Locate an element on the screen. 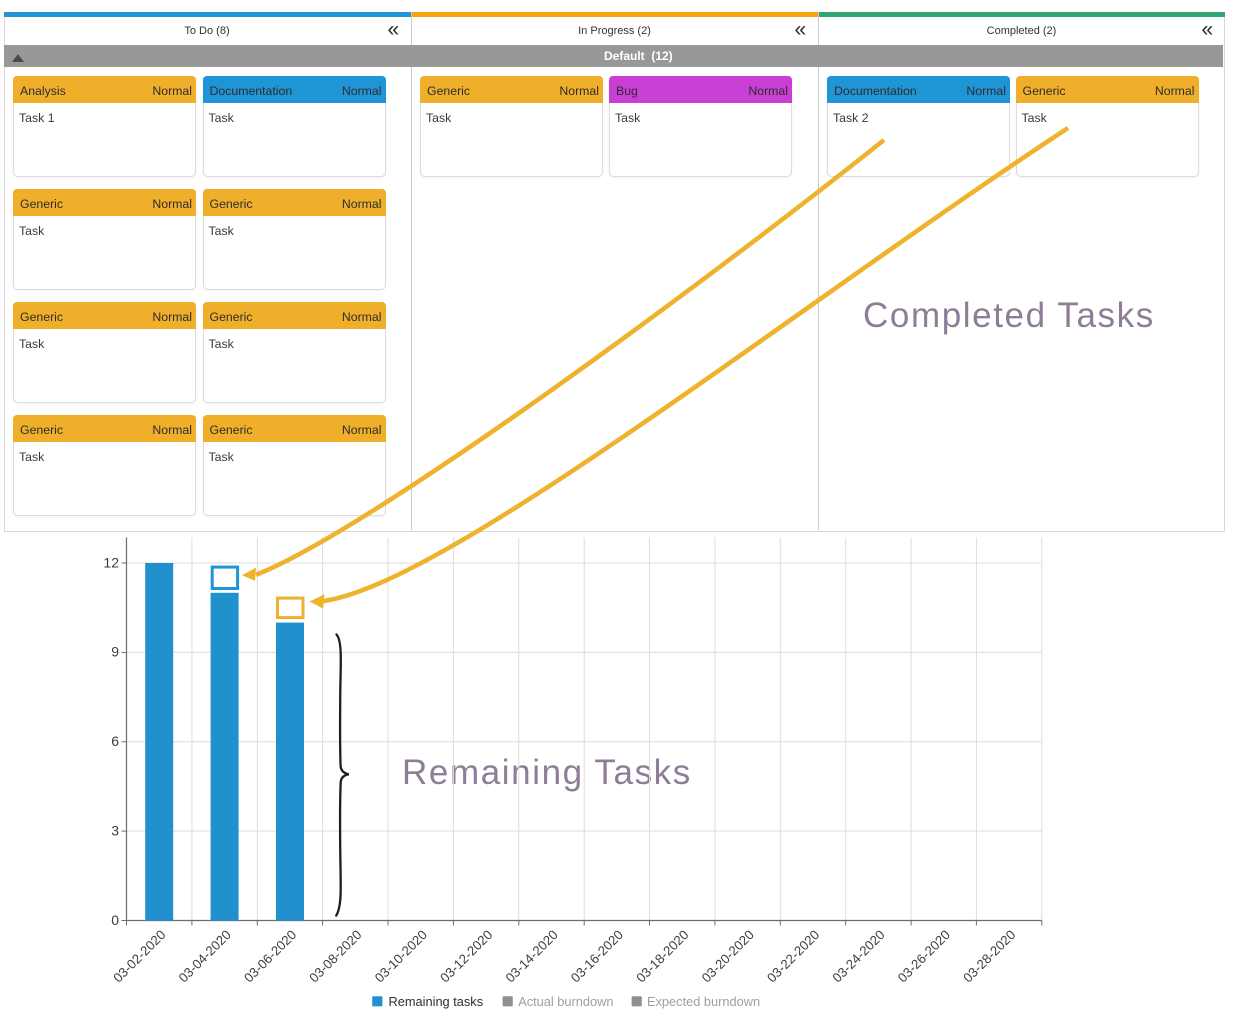  svg-text: 03-24-2020 is located at coordinates (858, 956).